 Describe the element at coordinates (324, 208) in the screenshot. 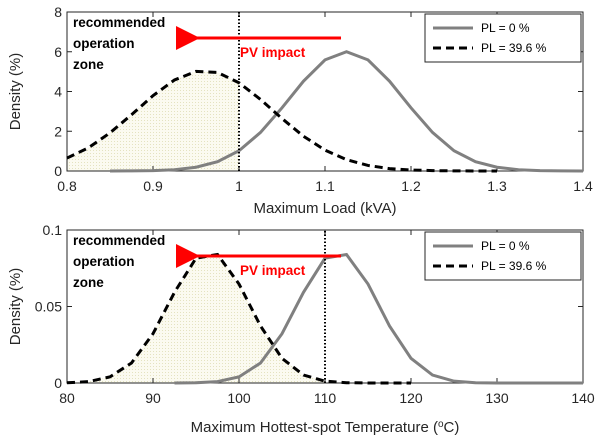

I see `x-axis-label: Maximum Load (kVA)` at that location.